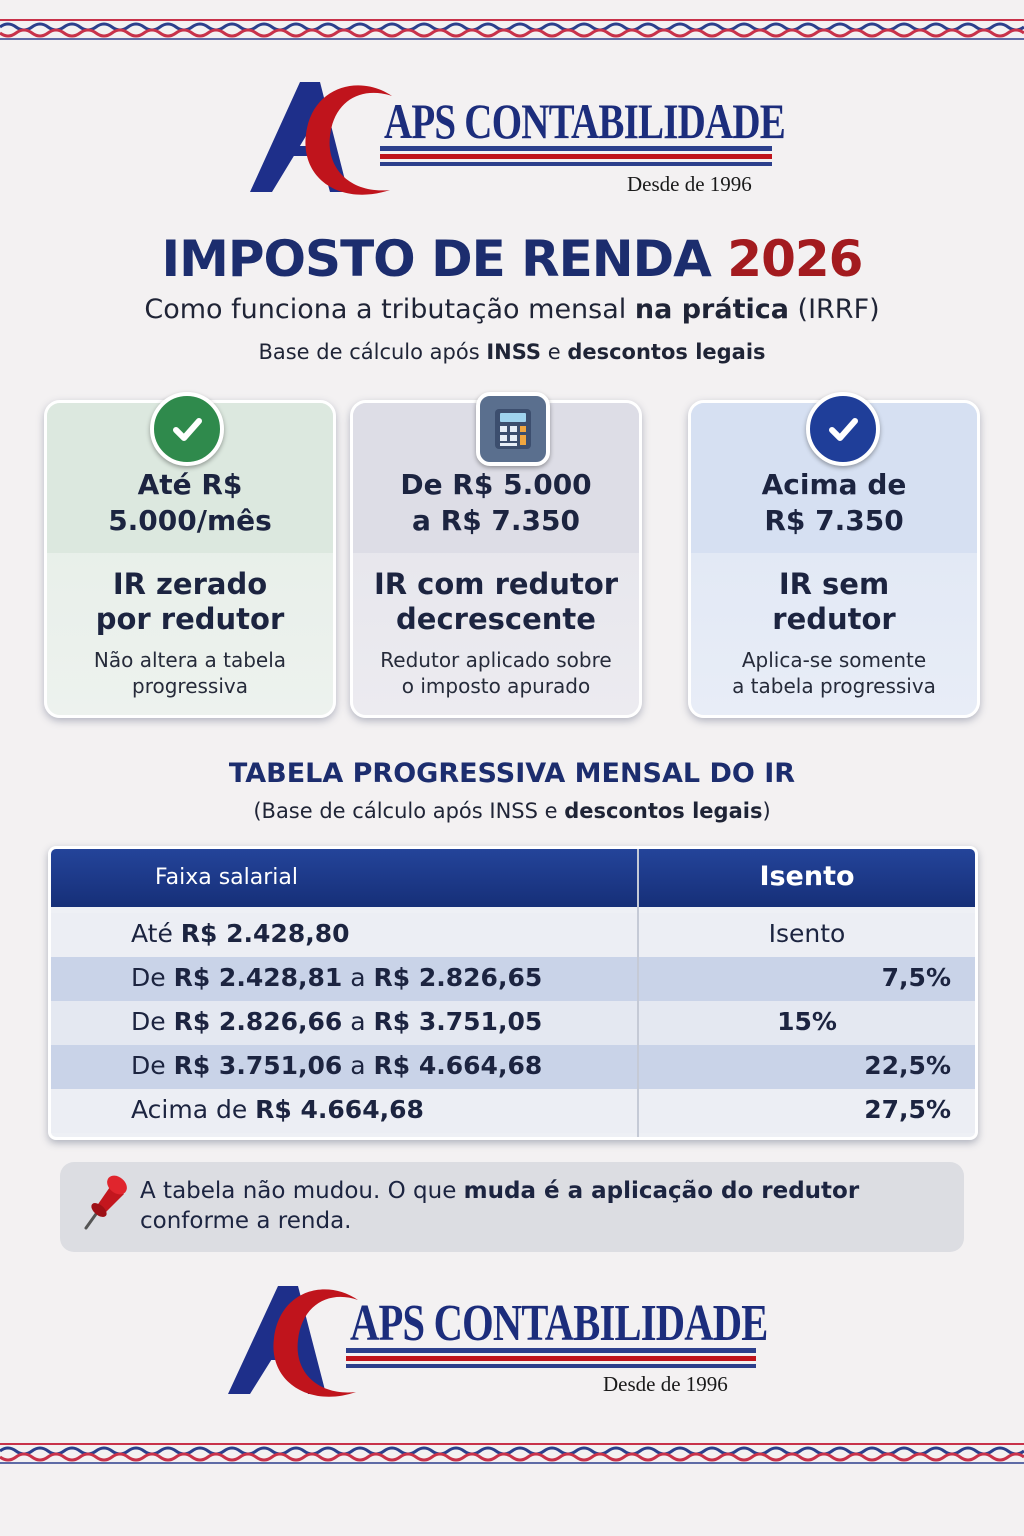 Image resolution: width=1024 pixels, height=1536 pixels. What do you see at coordinates (661, 1191) in the screenshot?
I see `note-bold: muda é a aplicação do redutor` at bounding box center [661, 1191].